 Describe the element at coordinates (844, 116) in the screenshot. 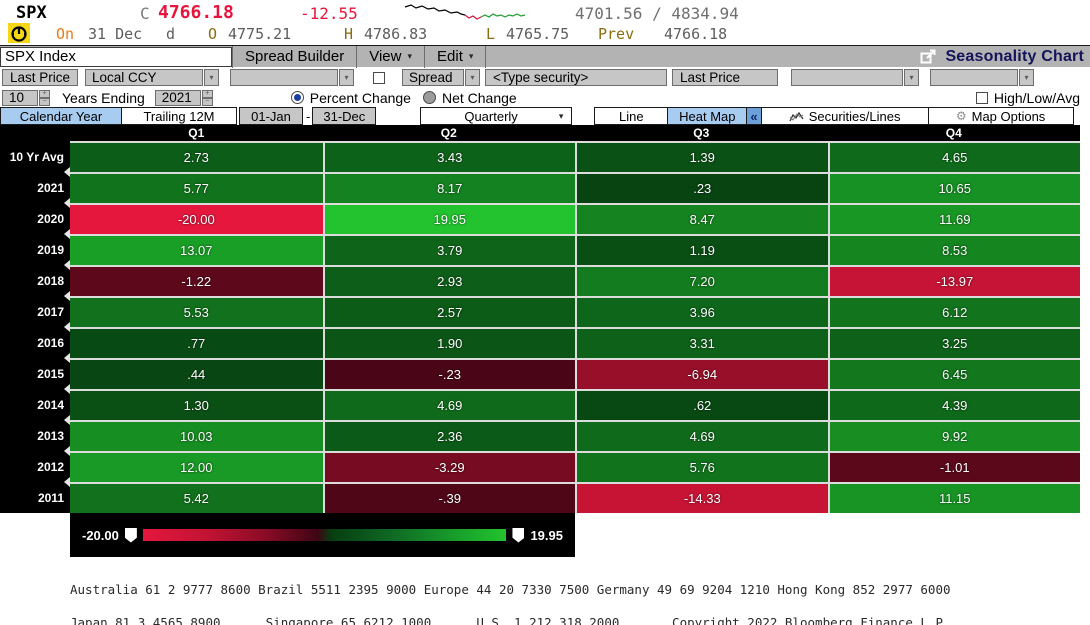

I see `securities-lines-button: Securities/Lines` at that location.